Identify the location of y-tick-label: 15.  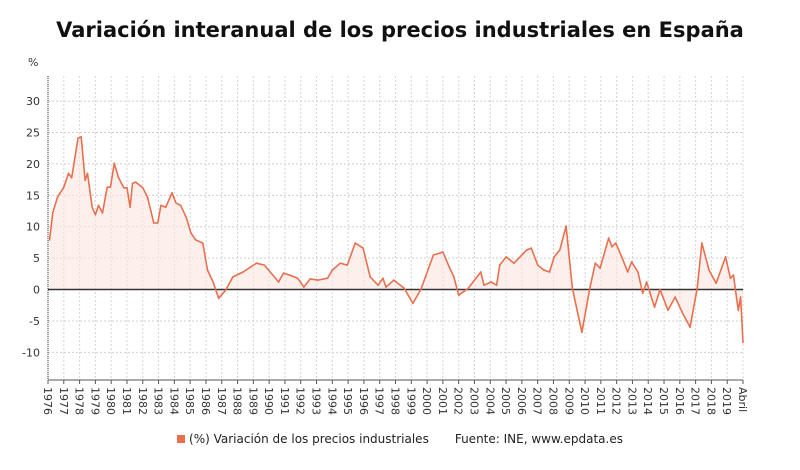
(33, 195).